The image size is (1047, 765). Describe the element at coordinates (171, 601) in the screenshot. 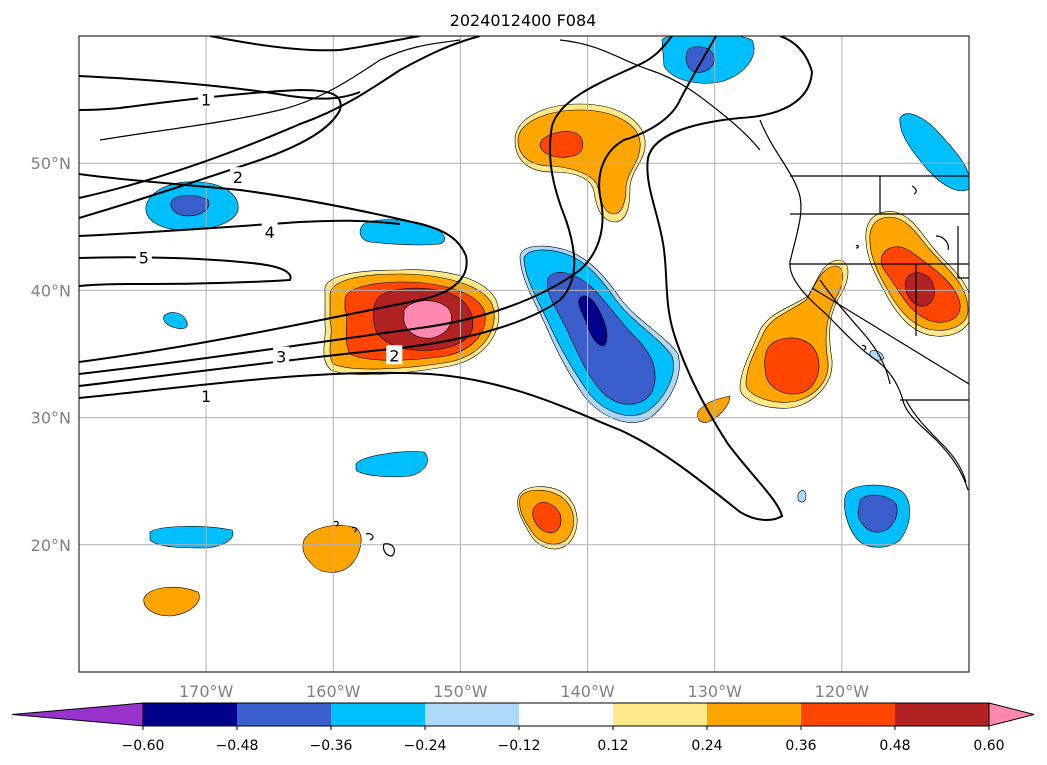

I see `anomaly-positive-southwest` at that location.